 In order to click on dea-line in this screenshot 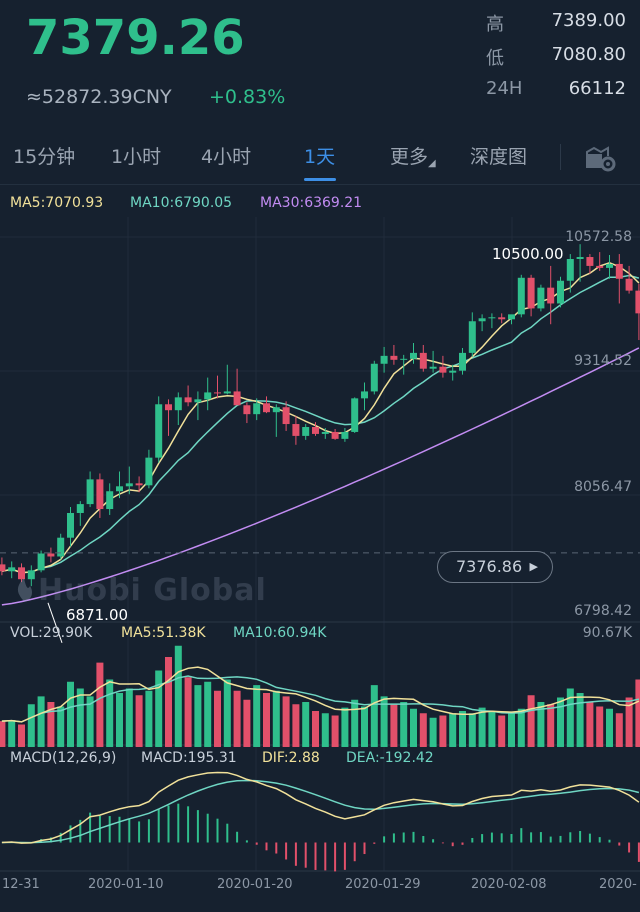, I will do `click(320, 811)`.